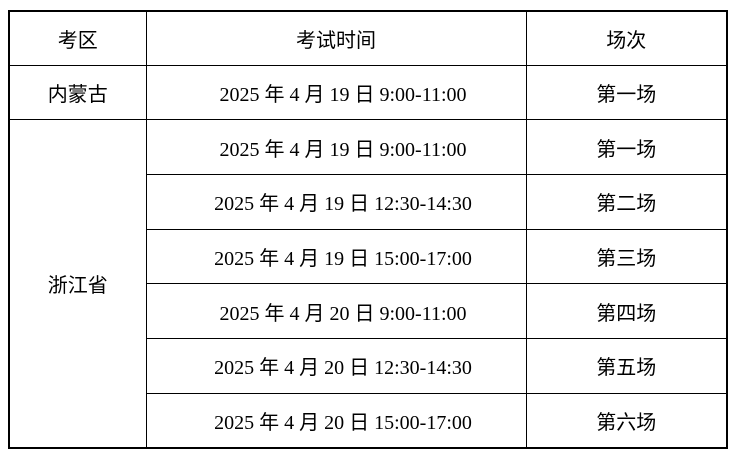 The height and width of the screenshot is (460, 734). I want to click on session-cell: 第四场, so click(626, 311).